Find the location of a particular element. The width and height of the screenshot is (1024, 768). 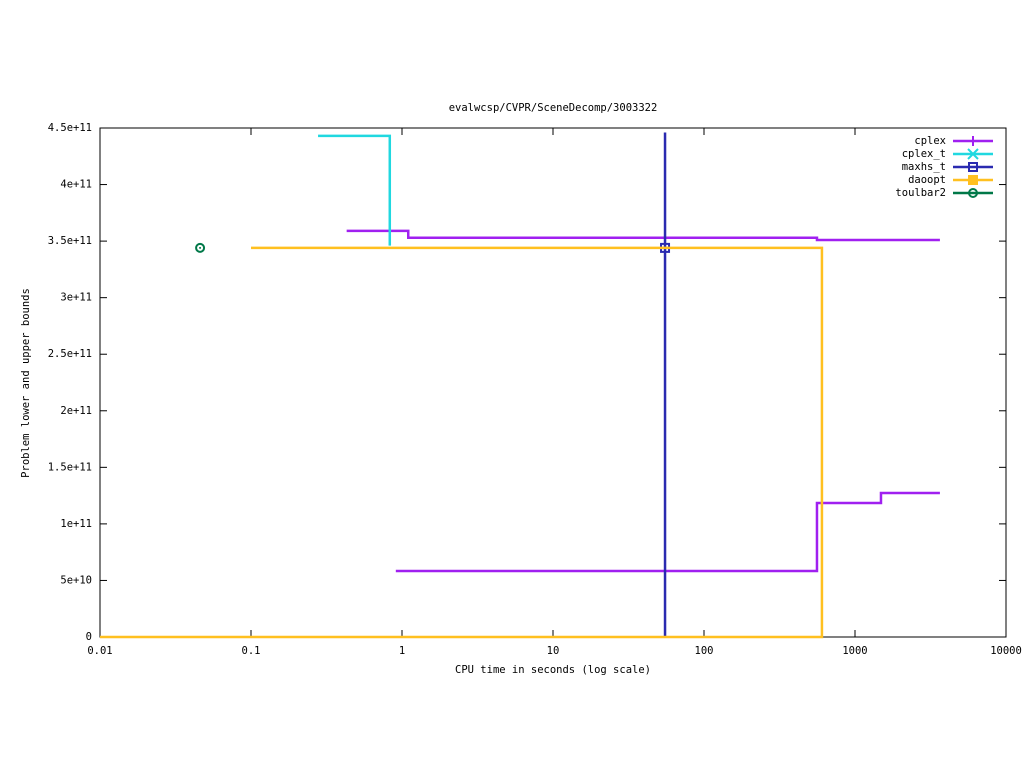

y-tick-label: 2.5e+11 is located at coordinates (70, 354).